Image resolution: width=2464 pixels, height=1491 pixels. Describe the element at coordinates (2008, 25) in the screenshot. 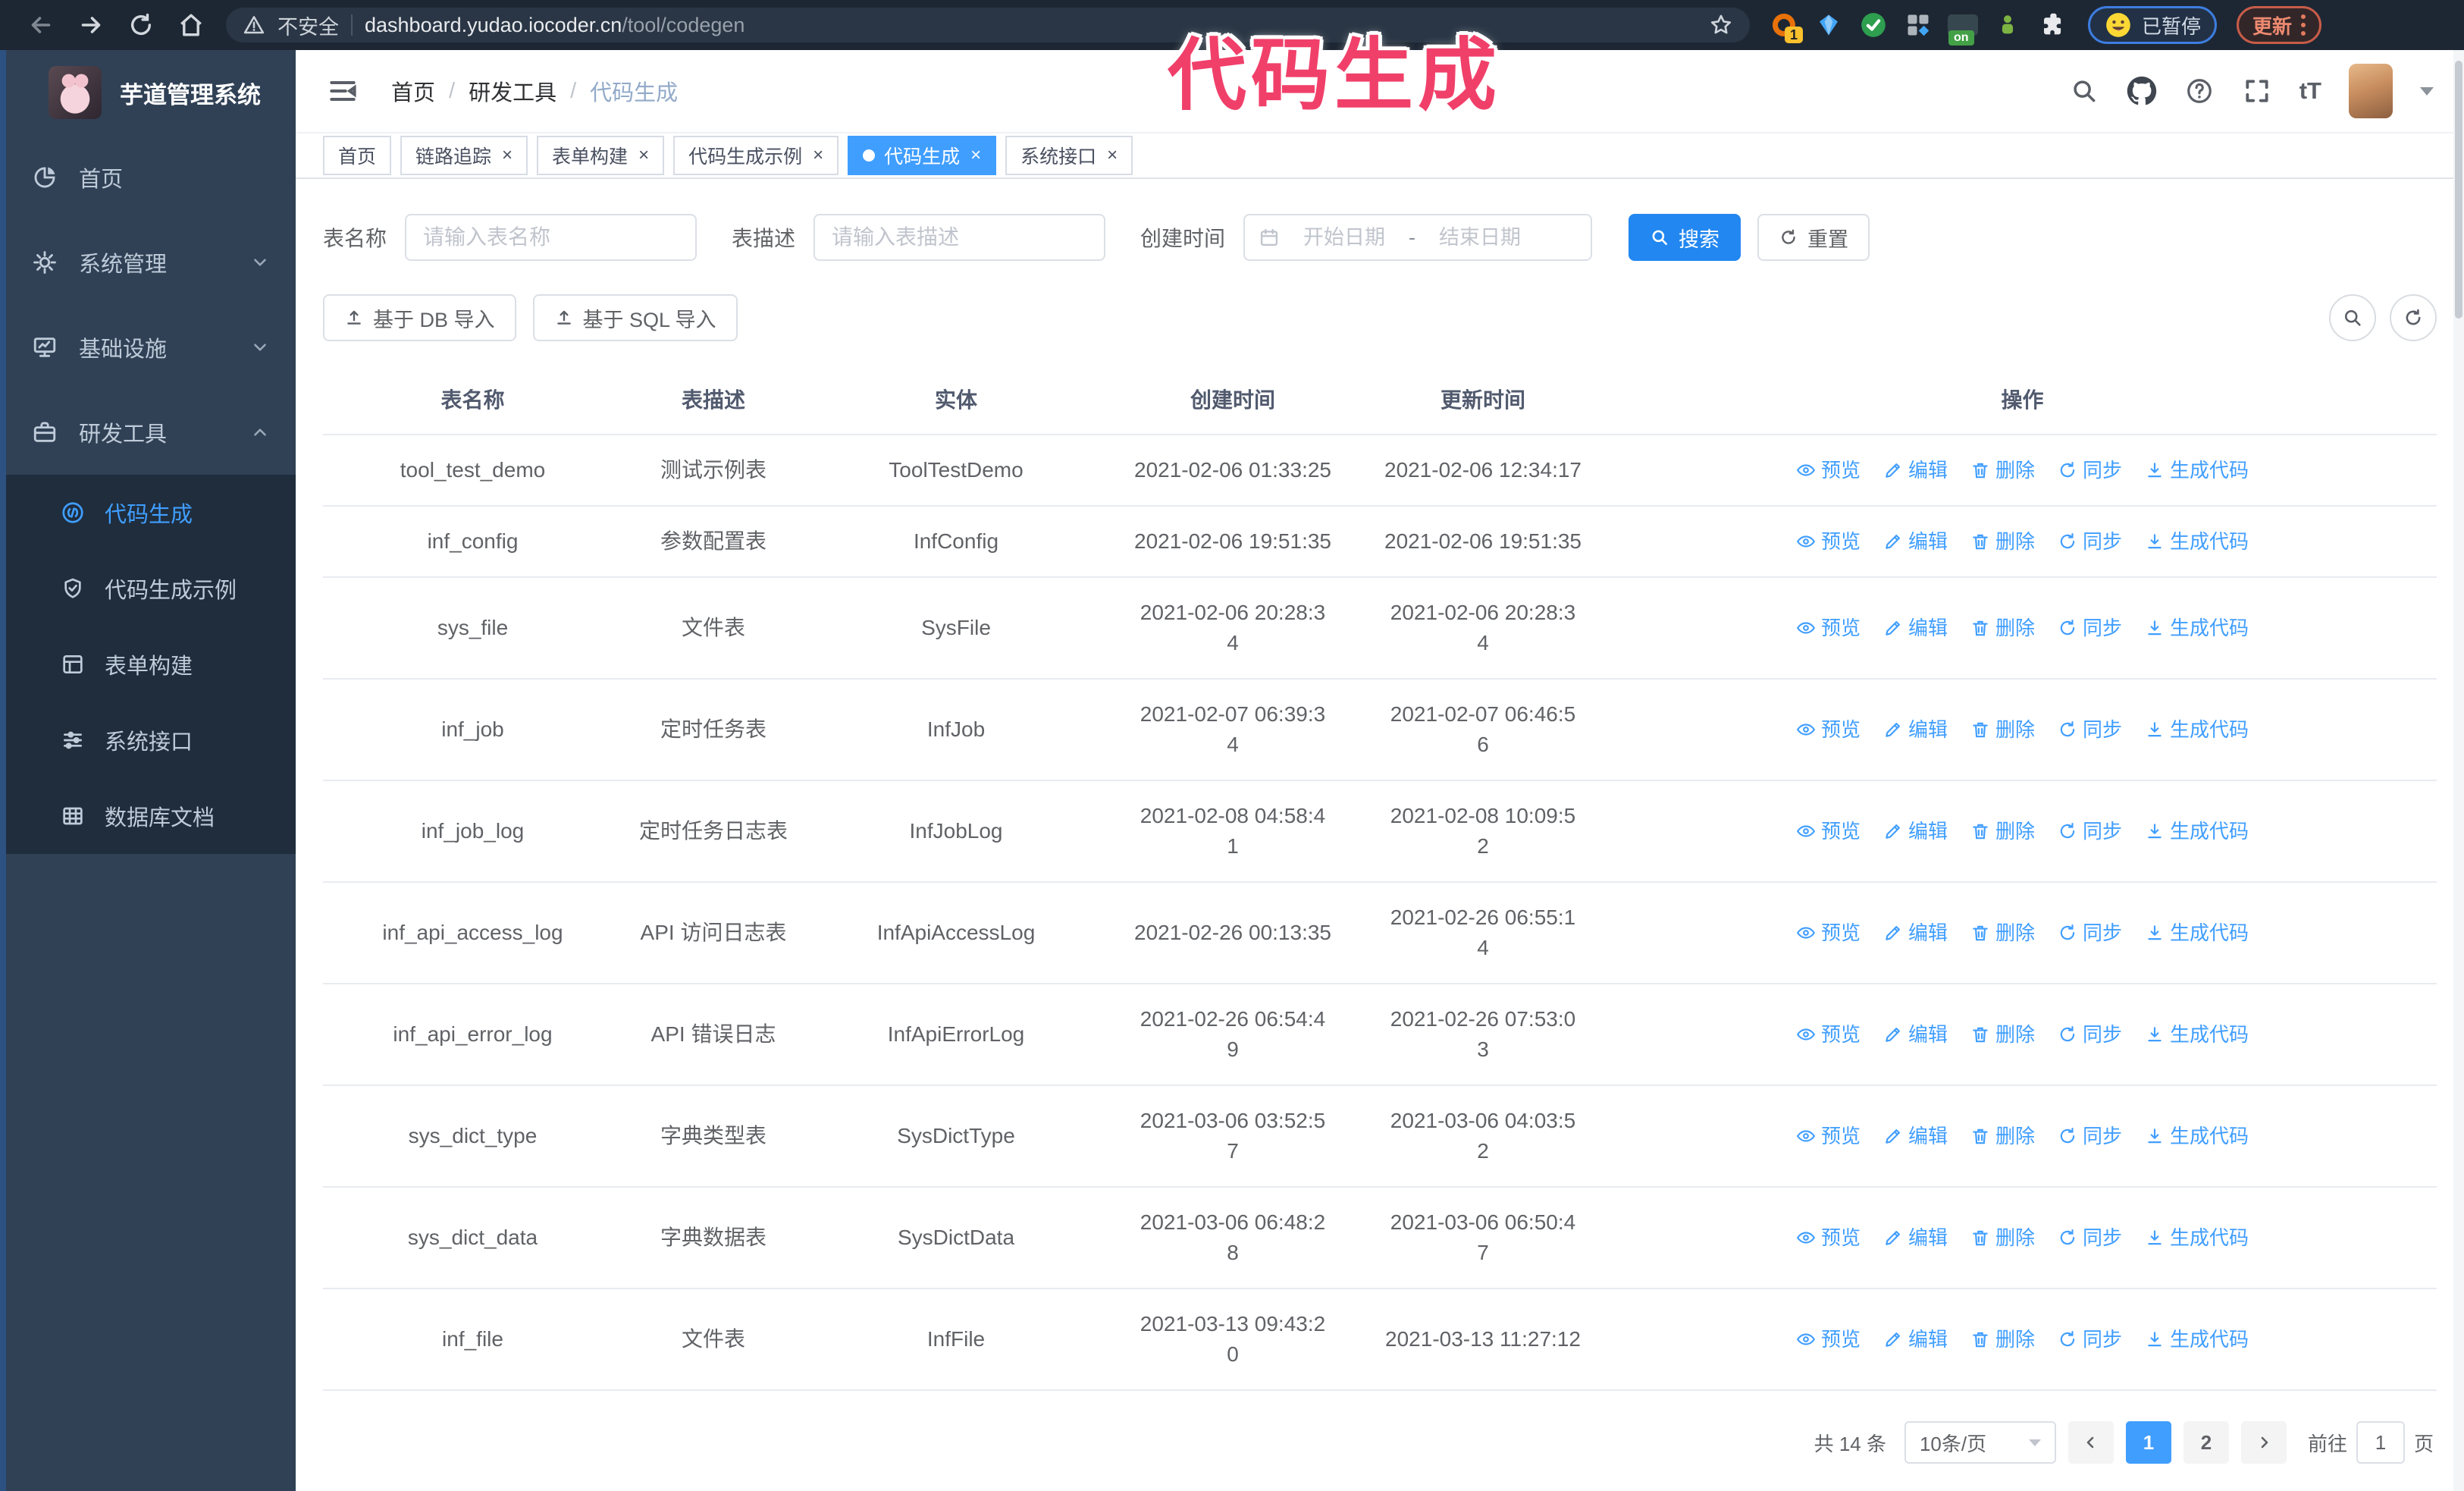

I see `extension-robot-icon` at that location.